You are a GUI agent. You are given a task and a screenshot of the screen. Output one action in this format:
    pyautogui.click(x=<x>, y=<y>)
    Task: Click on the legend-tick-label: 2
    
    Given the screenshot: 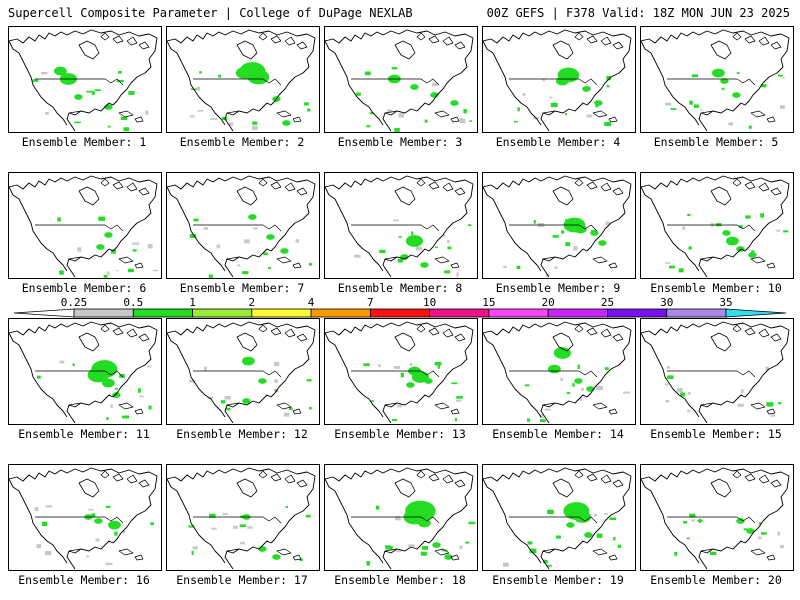 What is the action you would take?
    pyautogui.click(x=252, y=302)
    